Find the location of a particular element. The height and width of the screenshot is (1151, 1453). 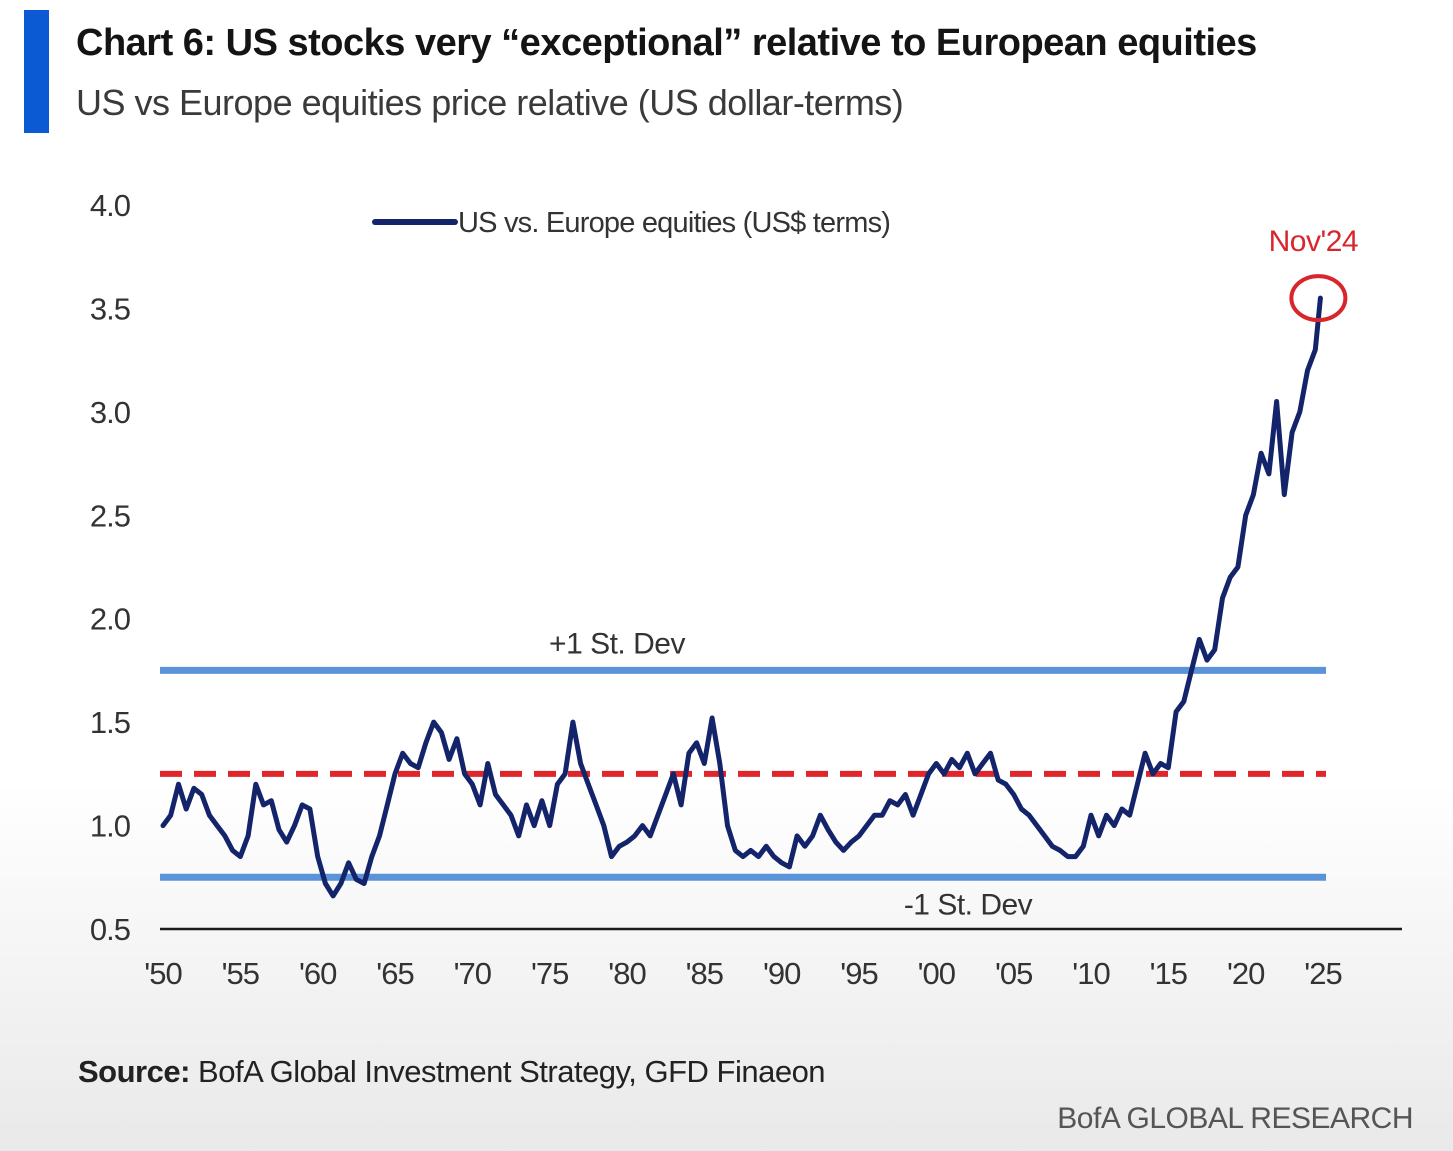

x-tick-label: '65 is located at coordinates (394, 973).